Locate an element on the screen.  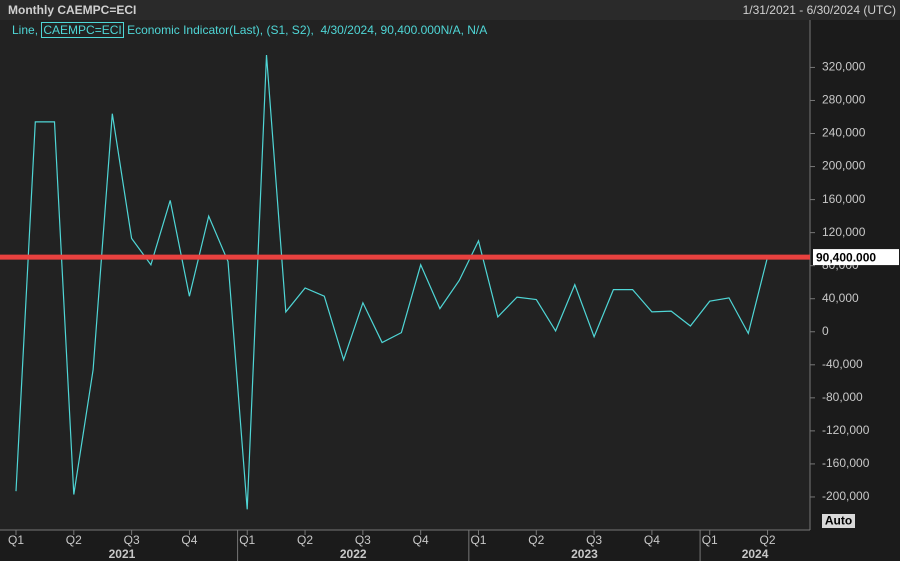
y-tick-label: 40,000 is located at coordinates (840, 298).